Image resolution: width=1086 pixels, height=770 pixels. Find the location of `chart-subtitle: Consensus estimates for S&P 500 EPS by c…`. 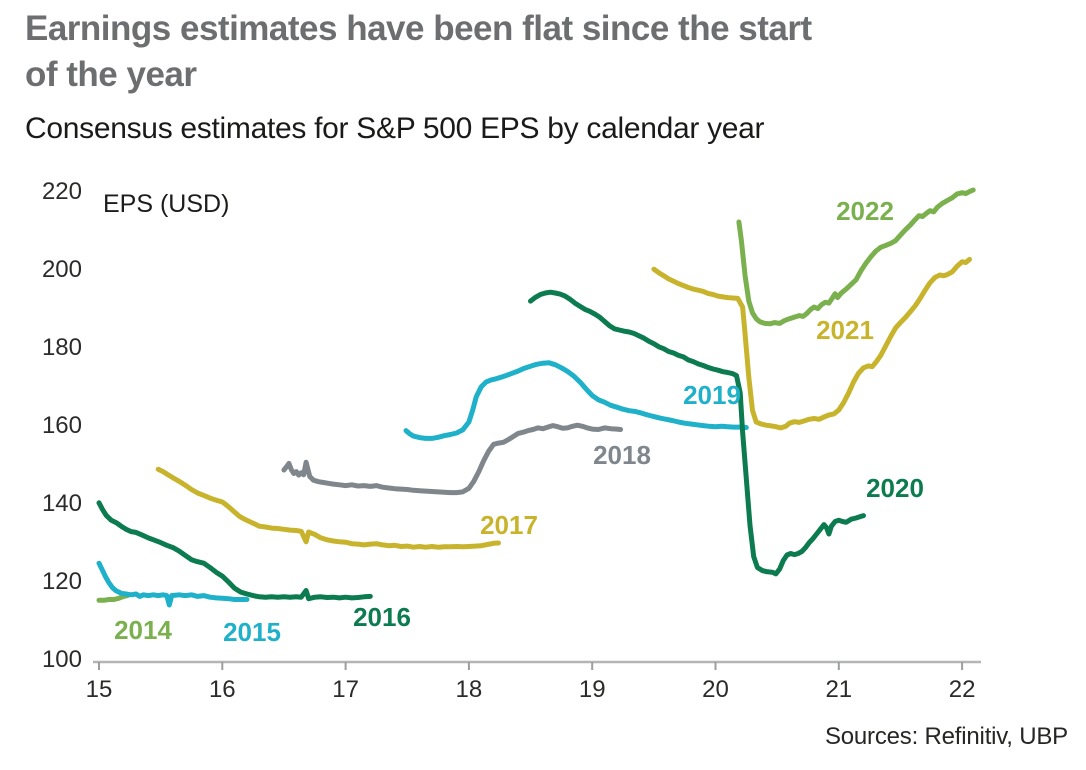

chart-subtitle: Consensus estimates for S&P 500 EPS by c… is located at coordinates (395, 128).